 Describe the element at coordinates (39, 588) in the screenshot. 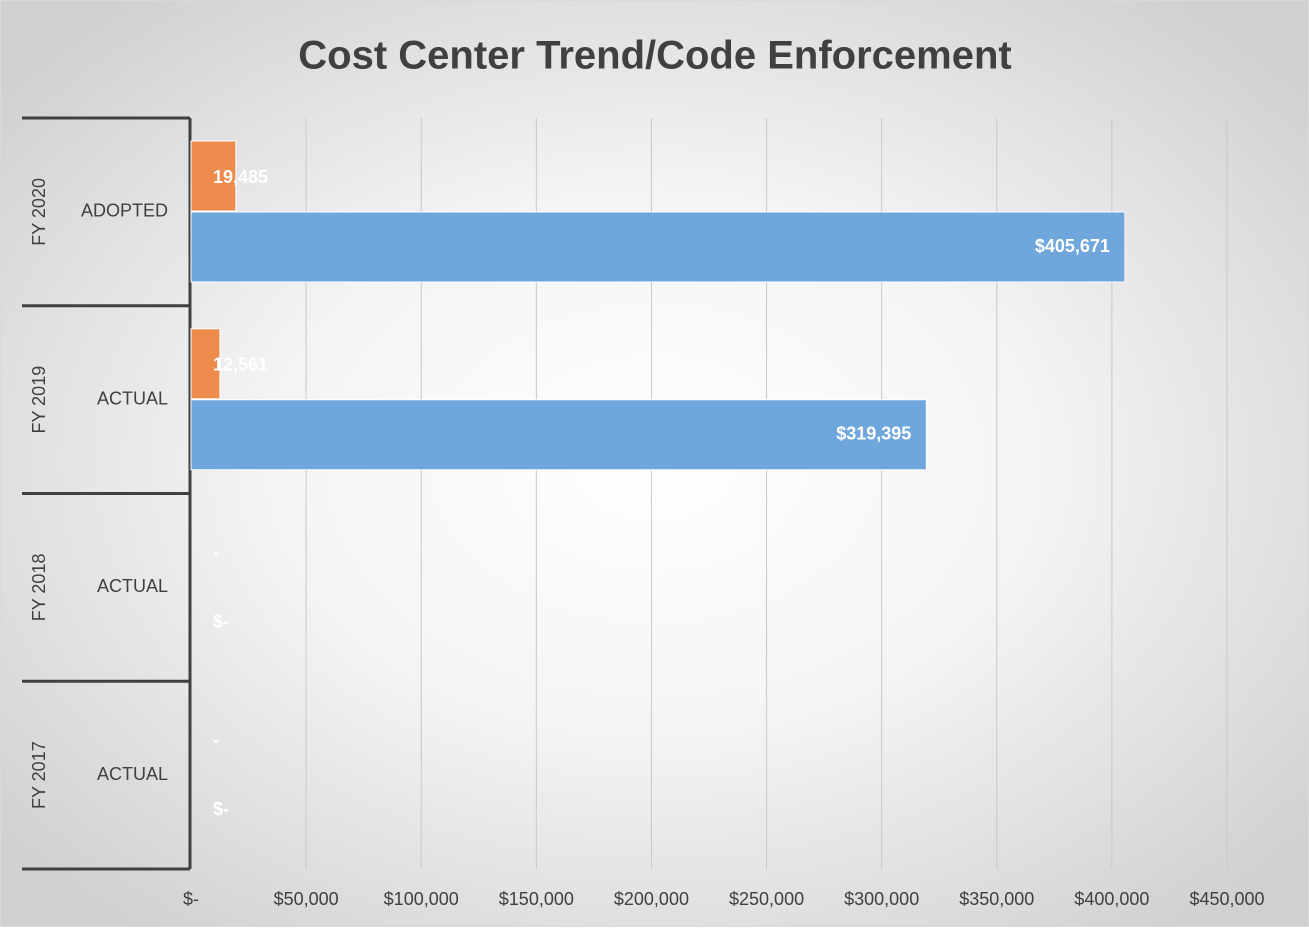

I see `category-group-label: FY 2018` at that location.